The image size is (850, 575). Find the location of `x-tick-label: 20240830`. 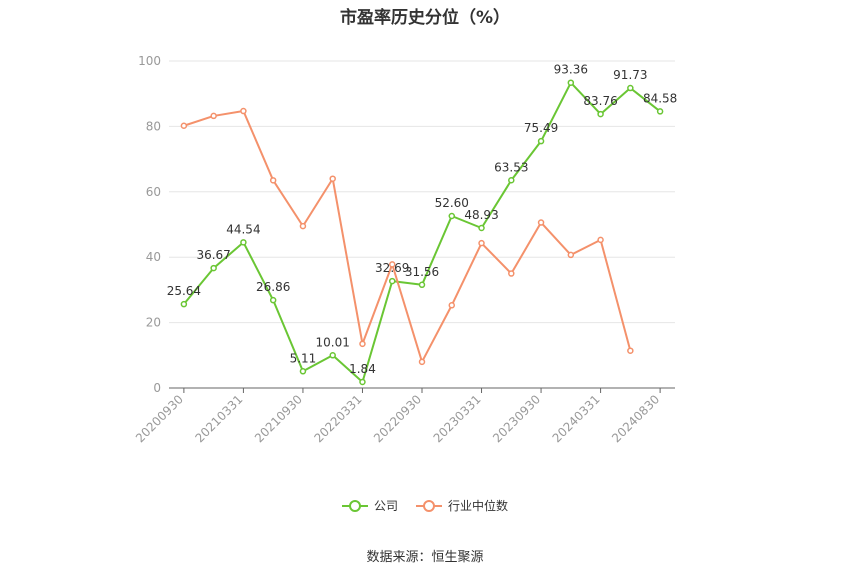

x-tick-label: 20240830 is located at coordinates (635, 418).